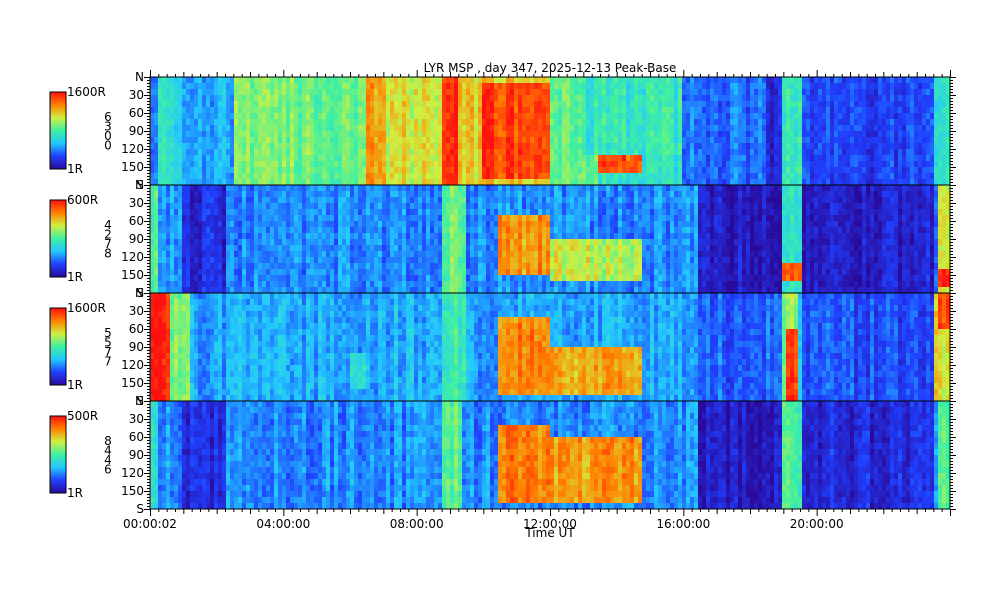 Image resolution: width=1000 pixels, height=604 pixels. Describe the element at coordinates (550, 524) in the screenshot. I see `x-tick-label: 12:00:00` at that location.